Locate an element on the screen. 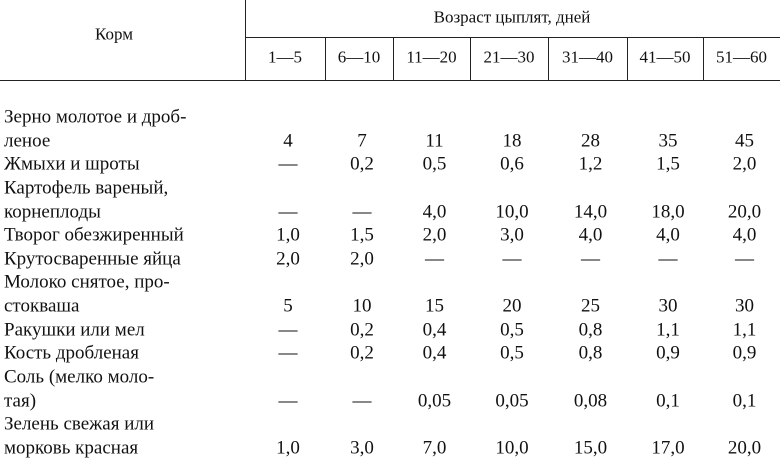 The width and height of the screenshot is (780, 464). range-header: 6—10 is located at coordinates (359, 57).